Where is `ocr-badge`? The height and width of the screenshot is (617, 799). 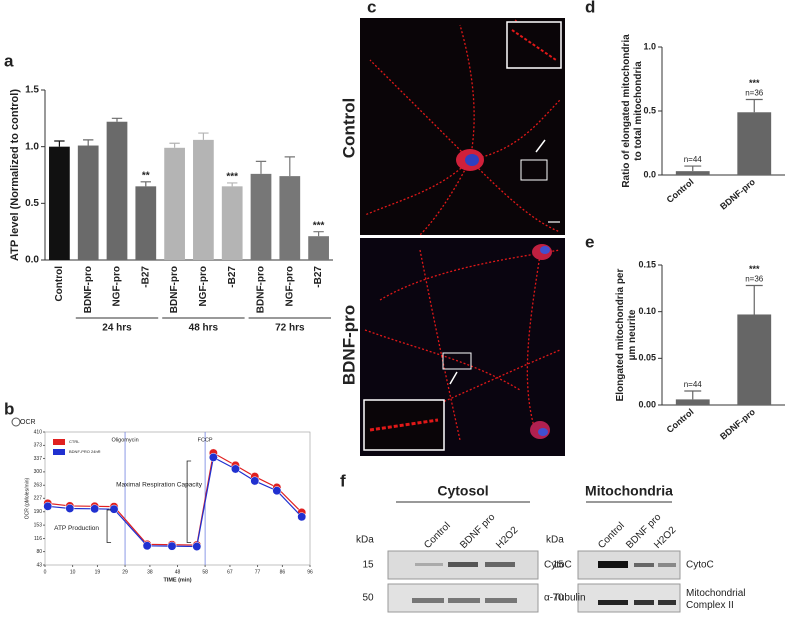 ocr-badge is located at coordinates (16, 422).